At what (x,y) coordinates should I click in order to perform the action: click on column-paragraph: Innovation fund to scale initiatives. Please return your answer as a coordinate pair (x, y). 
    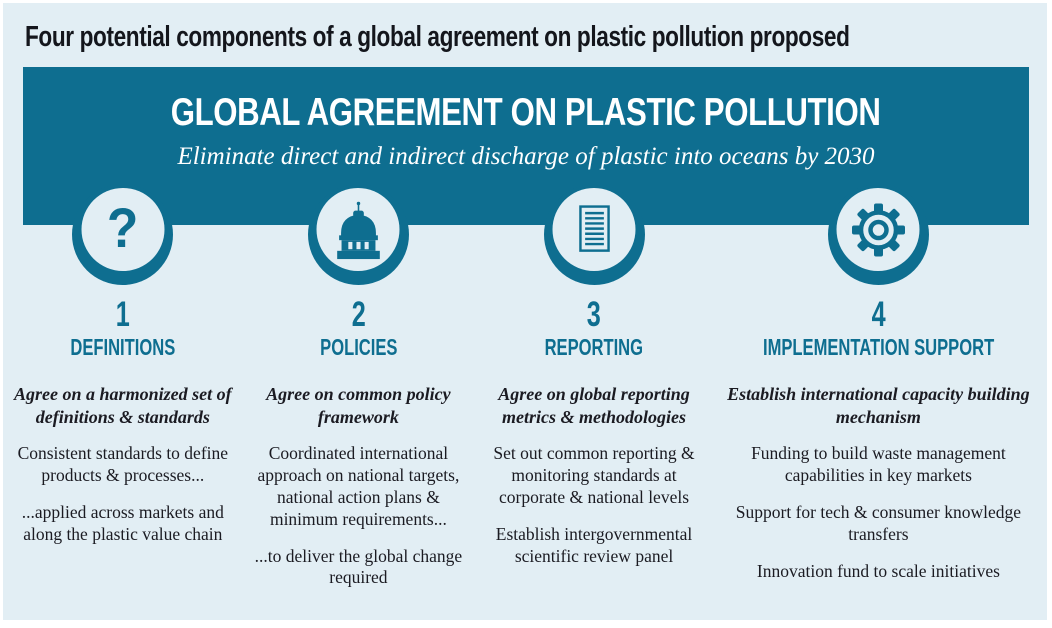
    Looking at the image, I should click on (878, 570).